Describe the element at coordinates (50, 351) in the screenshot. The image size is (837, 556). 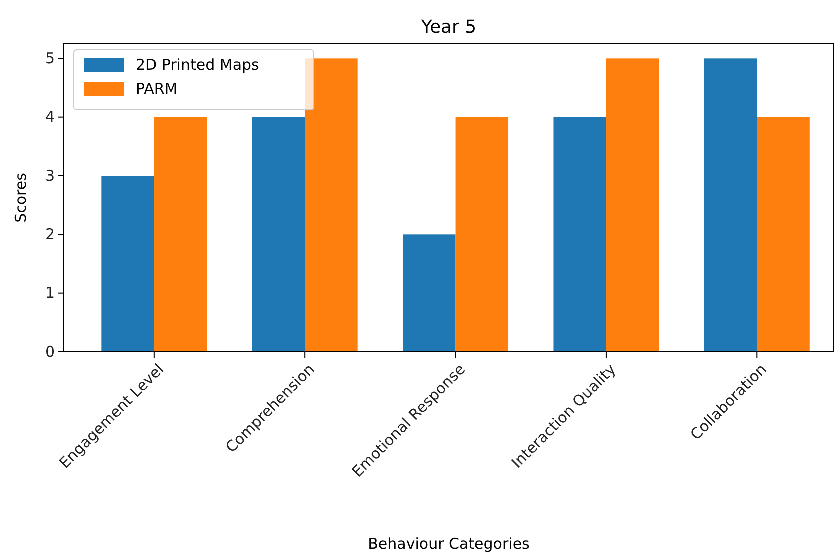
I see `y-tick-label: 0` at that location.